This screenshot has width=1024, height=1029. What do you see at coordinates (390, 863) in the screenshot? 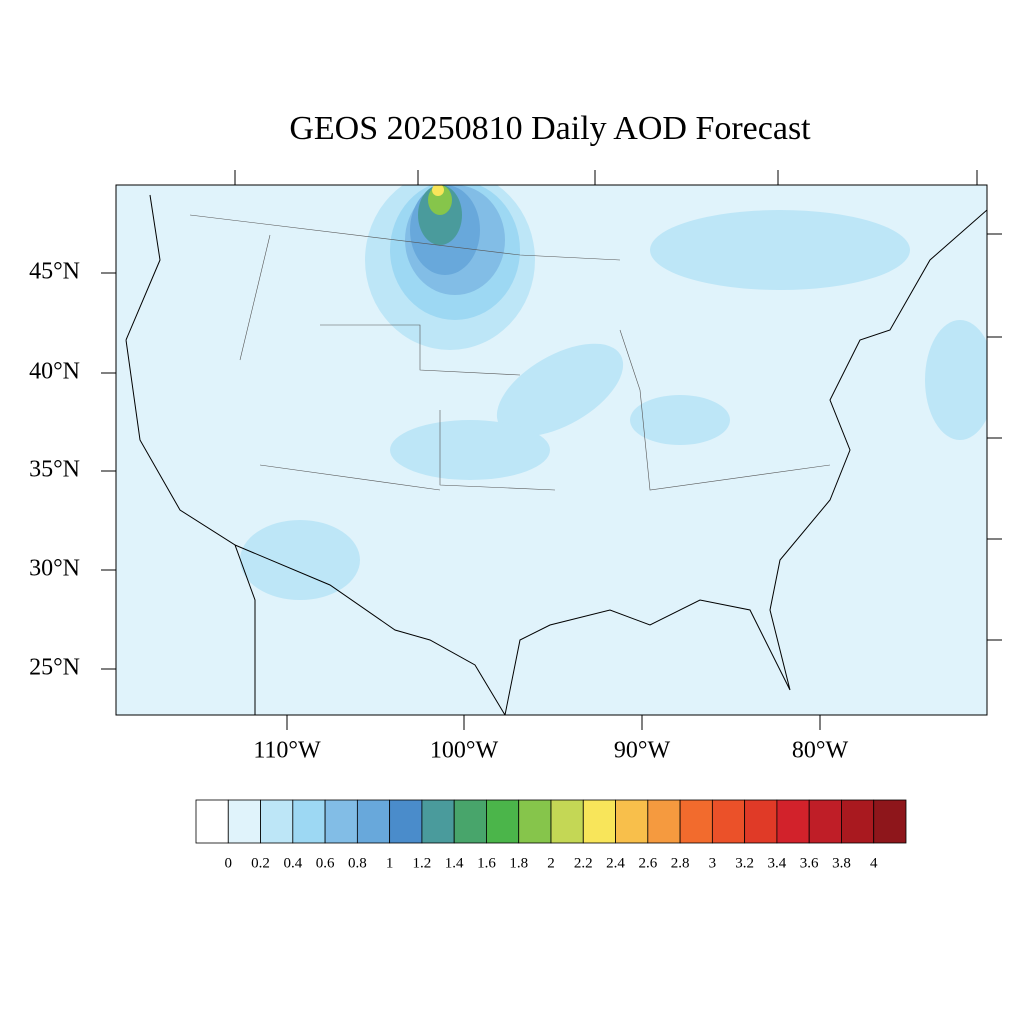
I see `colorbar-label: 1` at bounding box center [390, 863].